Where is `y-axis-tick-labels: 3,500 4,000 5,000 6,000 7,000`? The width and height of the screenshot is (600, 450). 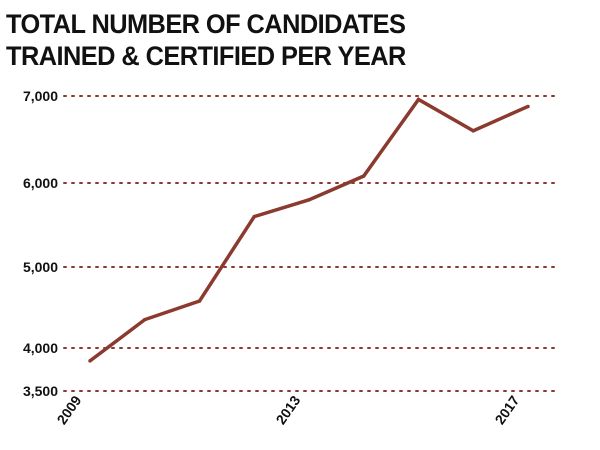
y-axis-tick-labels: 3,500 4,000 5,000 6,000 7,000 is located at coordinates (40, 243).